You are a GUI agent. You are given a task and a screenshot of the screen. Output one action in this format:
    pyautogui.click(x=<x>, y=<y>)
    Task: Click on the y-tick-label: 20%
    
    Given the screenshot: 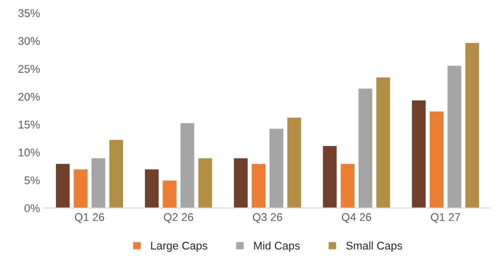 What is the action you would take?
    pyautogui.click(x=29, y=96)
    